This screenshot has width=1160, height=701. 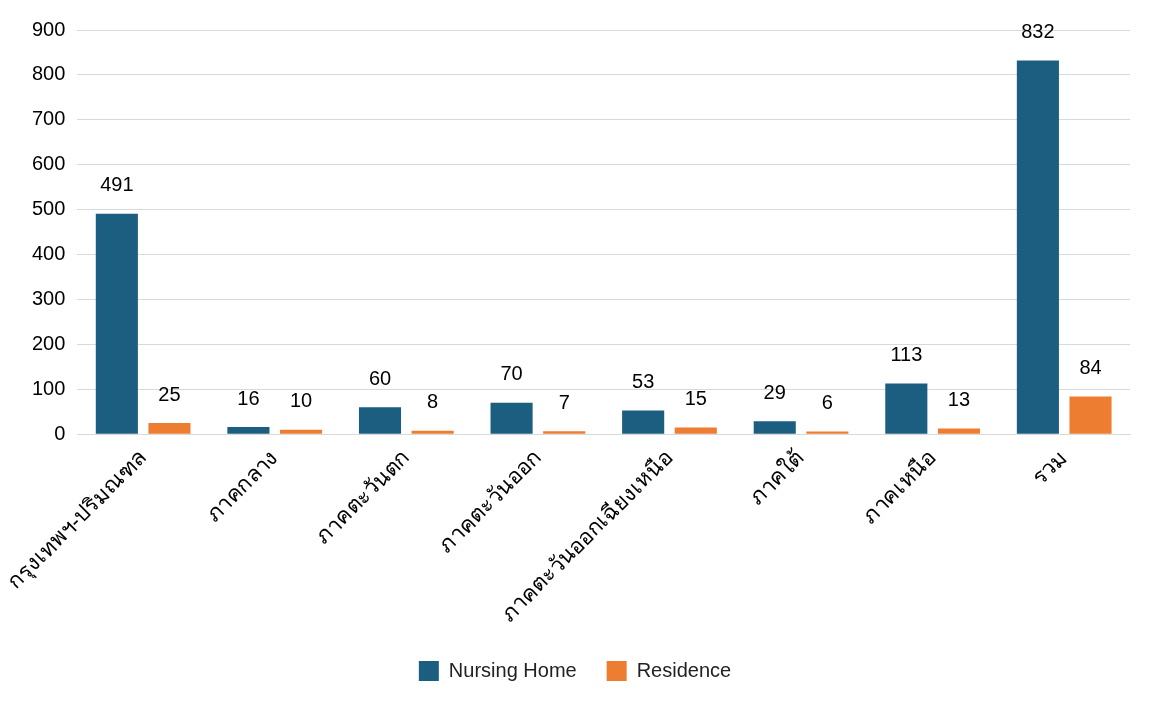 What do you see at coordinates (48, 118) in the screenshot?
I see `y-tick-label: 700` at bounding box center [48, 118].